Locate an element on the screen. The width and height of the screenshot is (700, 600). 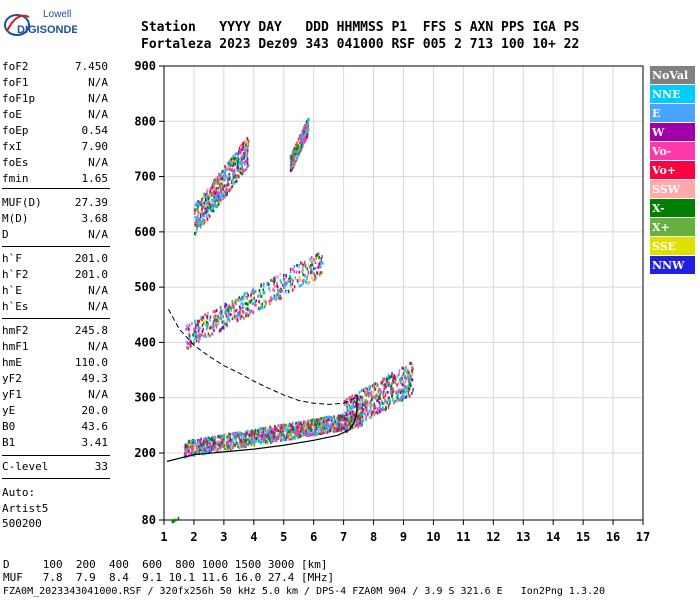
auto-artist: Artist5 is located at coordinates (25, 508).